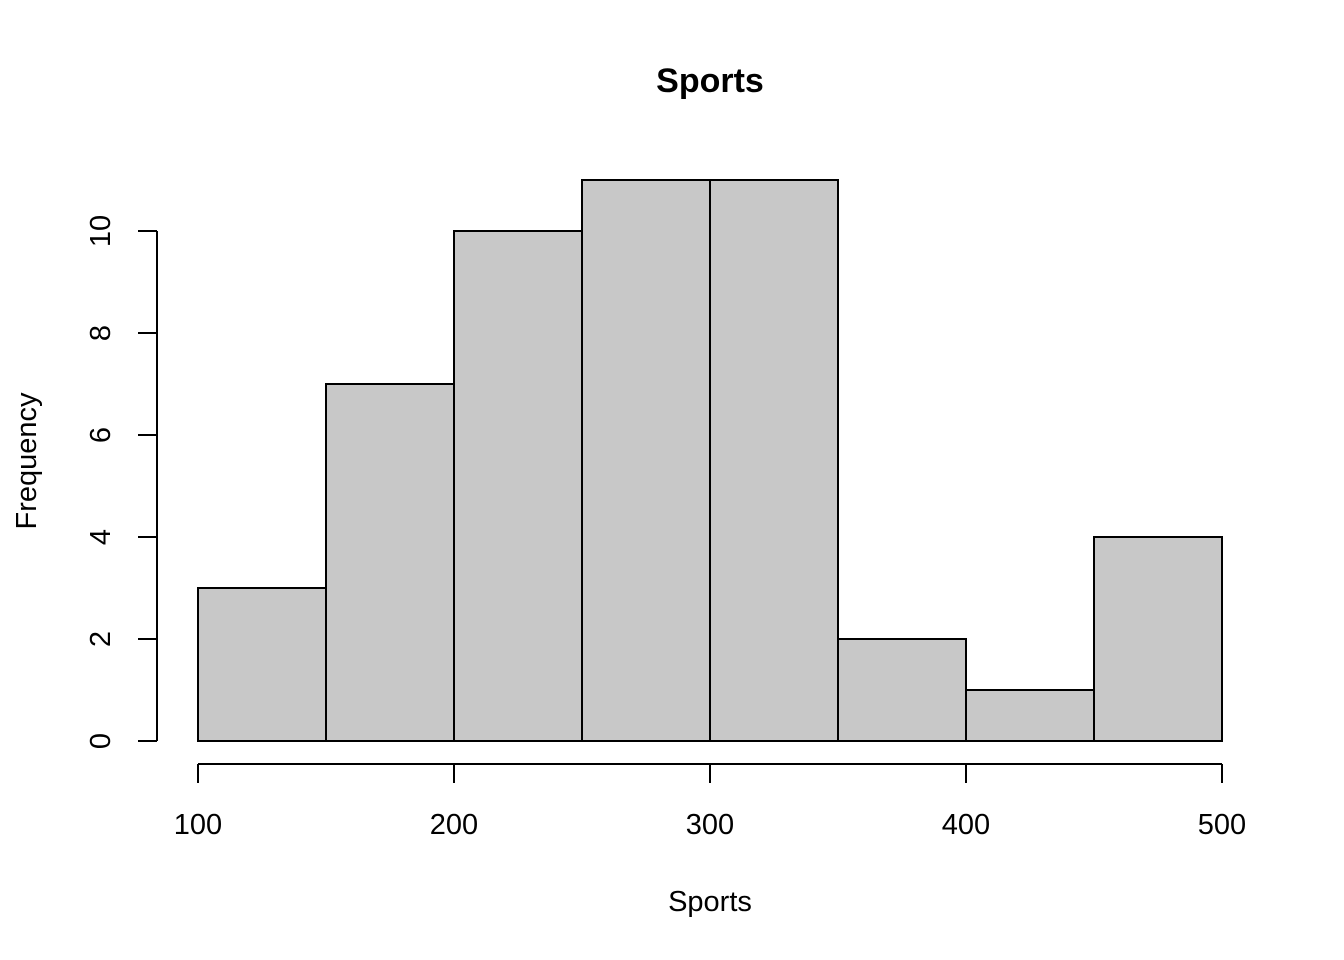  I want to click on y-axis: 0 2 4 6 8 10, so click(121, 482).